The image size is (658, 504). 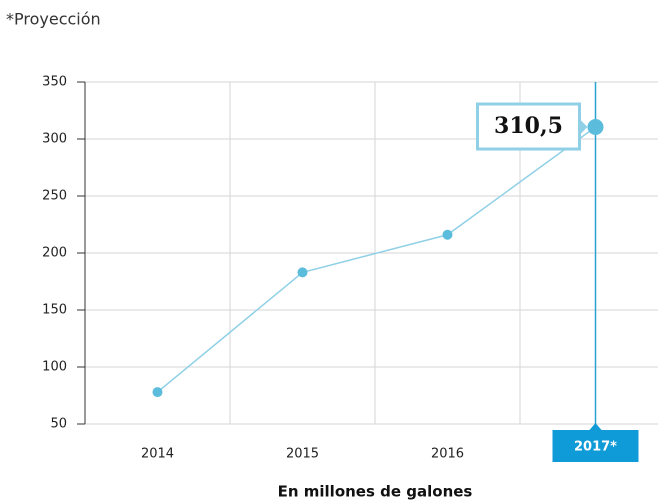 What do you see at coordinates (58, 424) in the screenshot?
I see `y-tick-label: 50` at bounding box center [58, 424].